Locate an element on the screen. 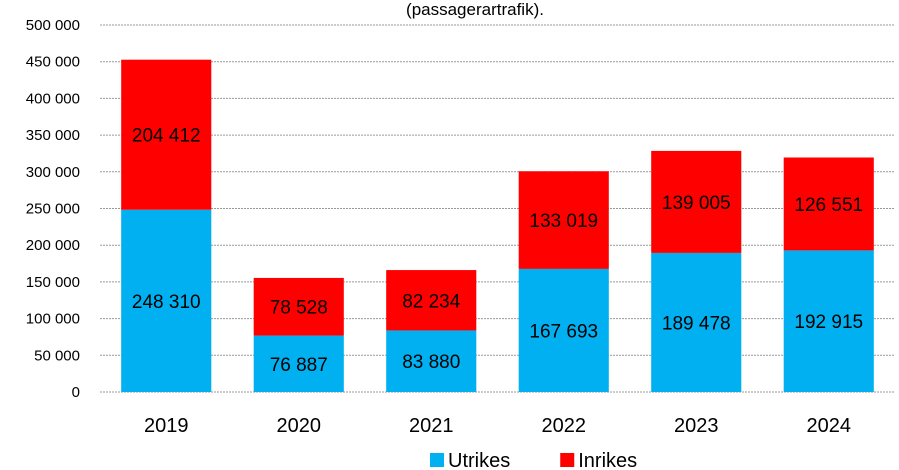  value-label: 83 880 is located at coordinates (431, 362).